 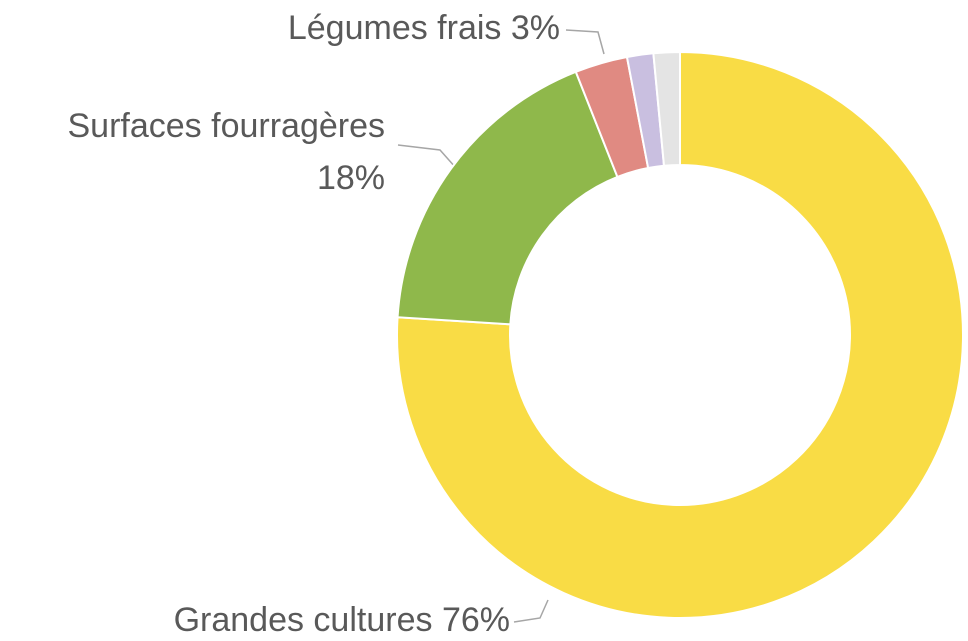 I want to click on data-label: Grandes cultures 76%, so click(x=342, y=620).